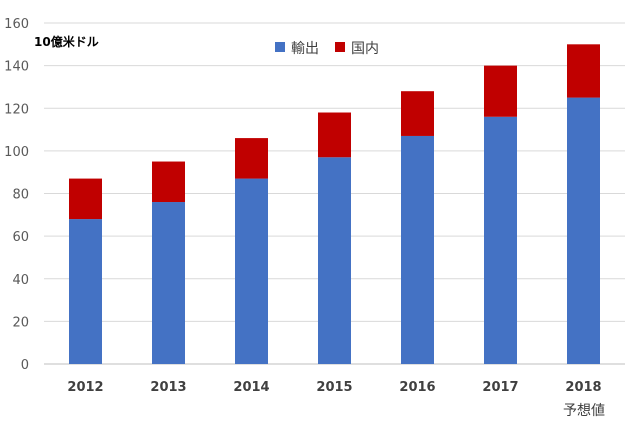 Image resolution: width=640 pixels, height=429 pixels. Describe the element at coordinates (168, 182) in the screenshot. I see `bar-domestic-2013` at that location.